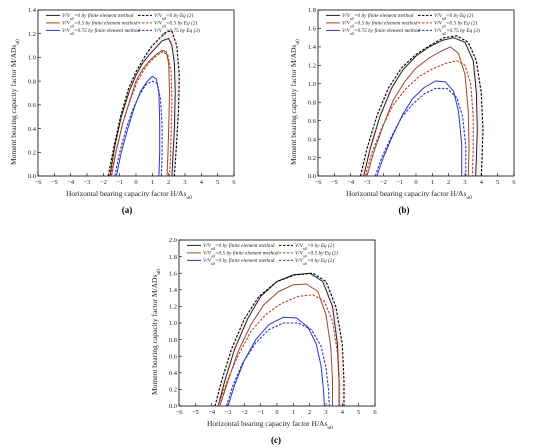 The image size is (550, 448). Describe the element at coordinates (101, 31) in the screenshot. I see `legend-label: V/Vu0=0.75 by finite element method` at that location.